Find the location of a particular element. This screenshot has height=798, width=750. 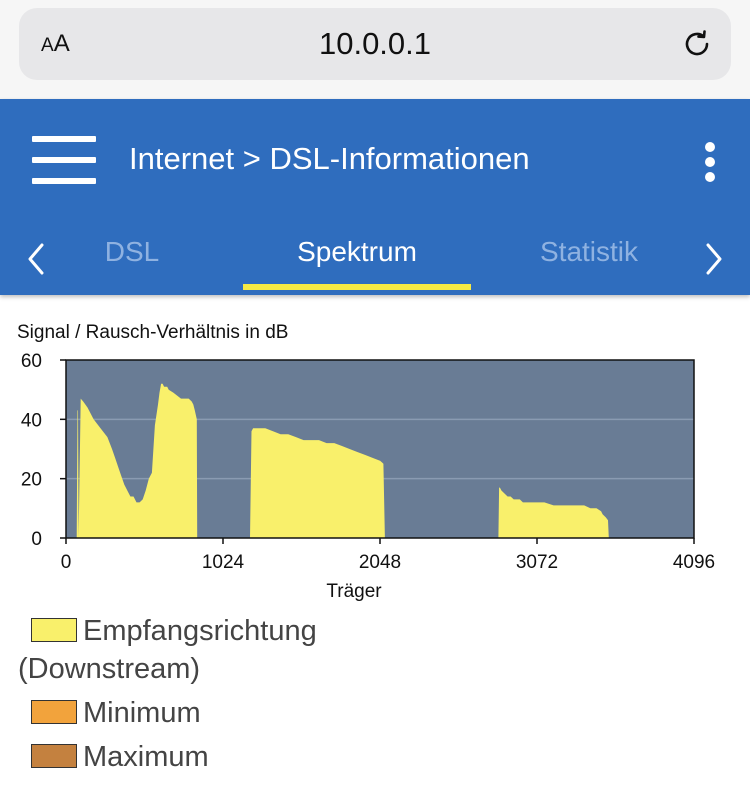

x-tick-label: 0 is located at coordinates (66, 562).